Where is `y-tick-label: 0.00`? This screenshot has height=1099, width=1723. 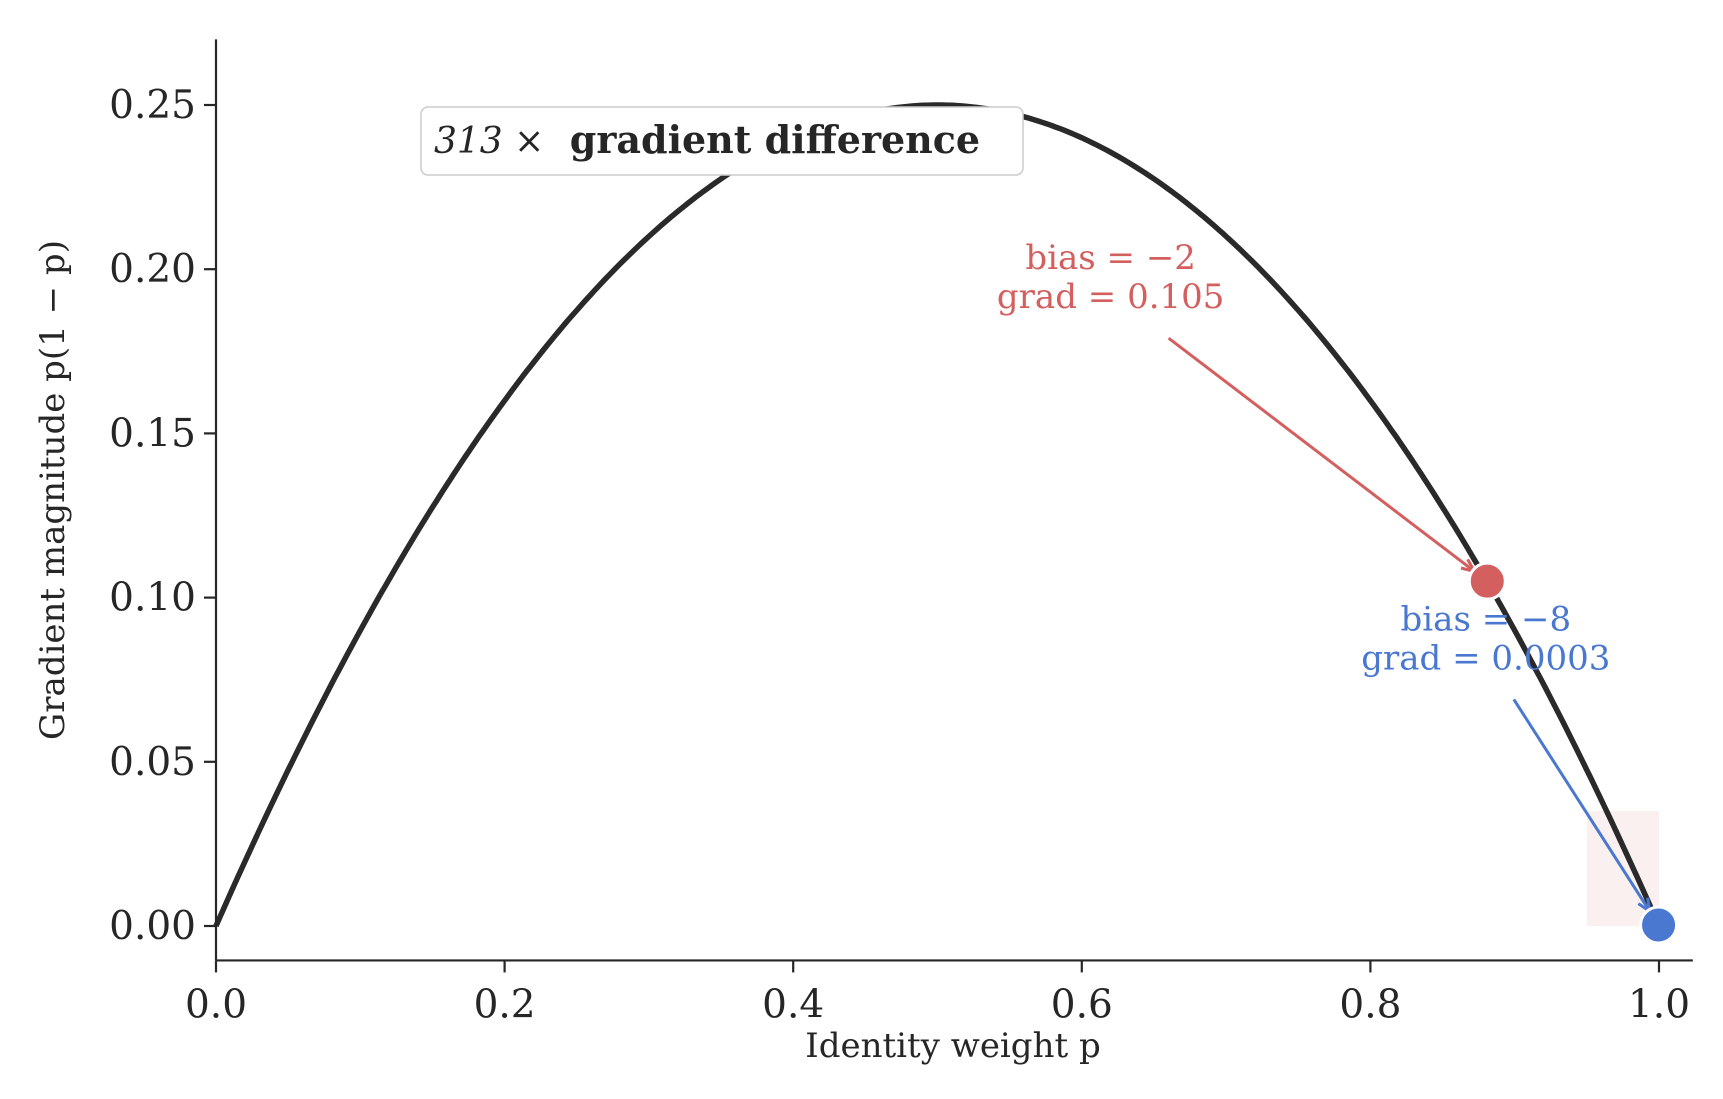
y-tick-label: 0.00 is located at coordinates (152, 926).